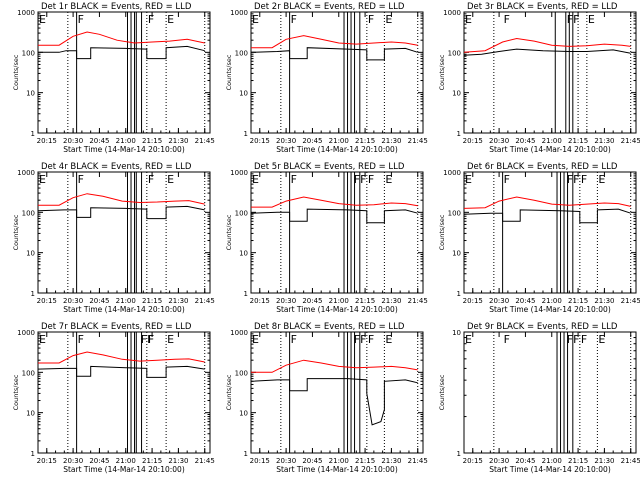  I want to click on panel-title: Det 1r BLACK = Events, RED = LLD, so click(116, 7).